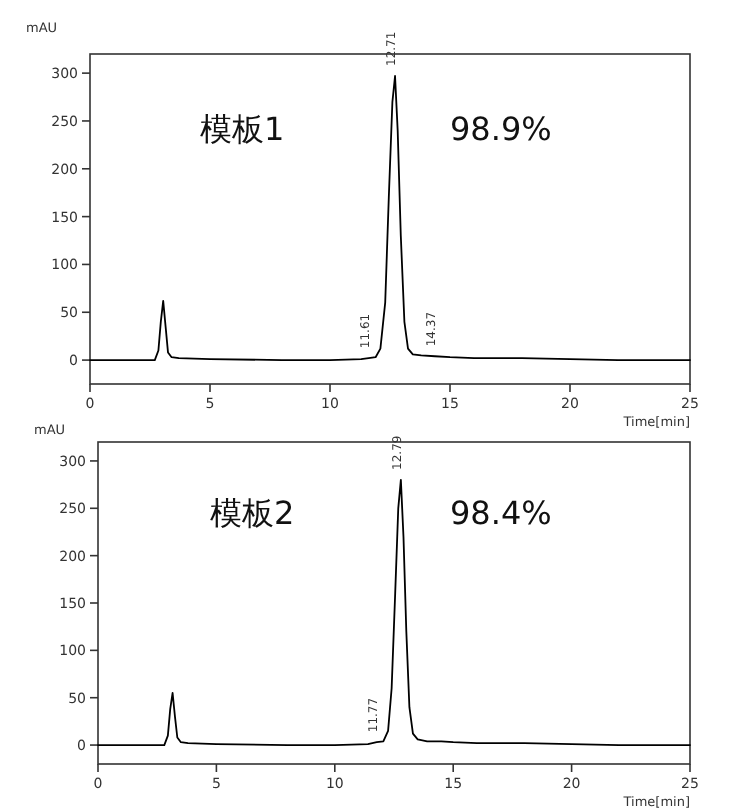 This screenshot has width=740, height=812. Describe the element at coordinates (501, 129) in the screenshot. I see `annotation: 98.9%` at that location.